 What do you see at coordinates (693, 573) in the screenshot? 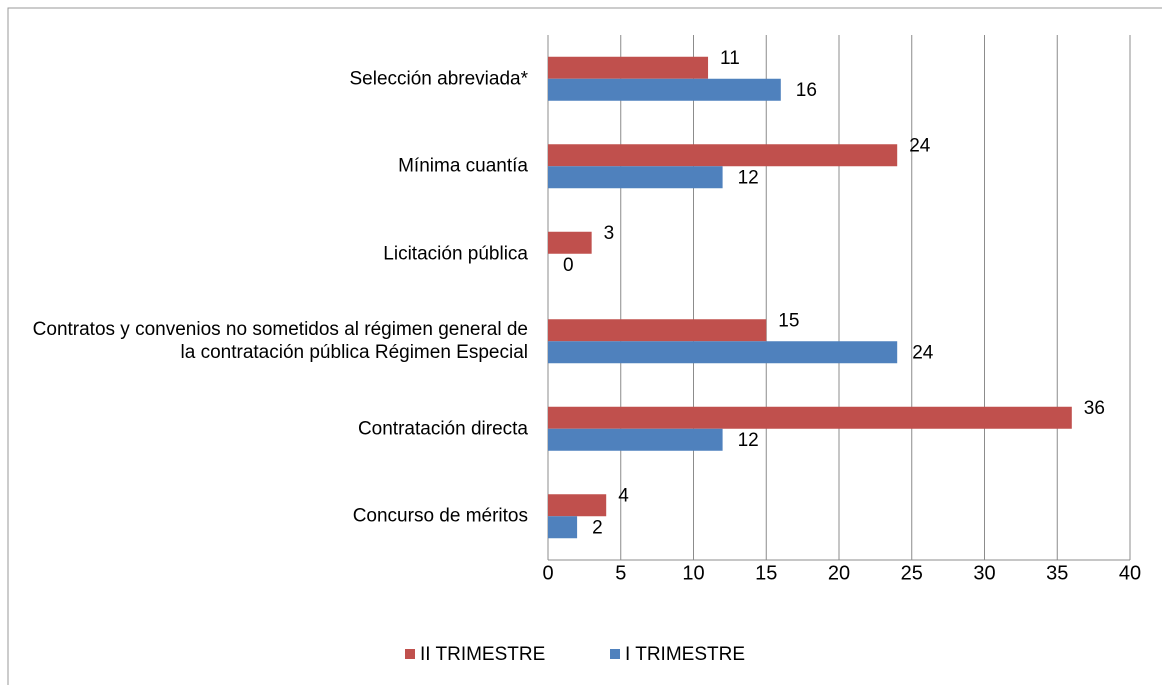
I see `x-tick-label: 10` at bounding box center [693, 573].